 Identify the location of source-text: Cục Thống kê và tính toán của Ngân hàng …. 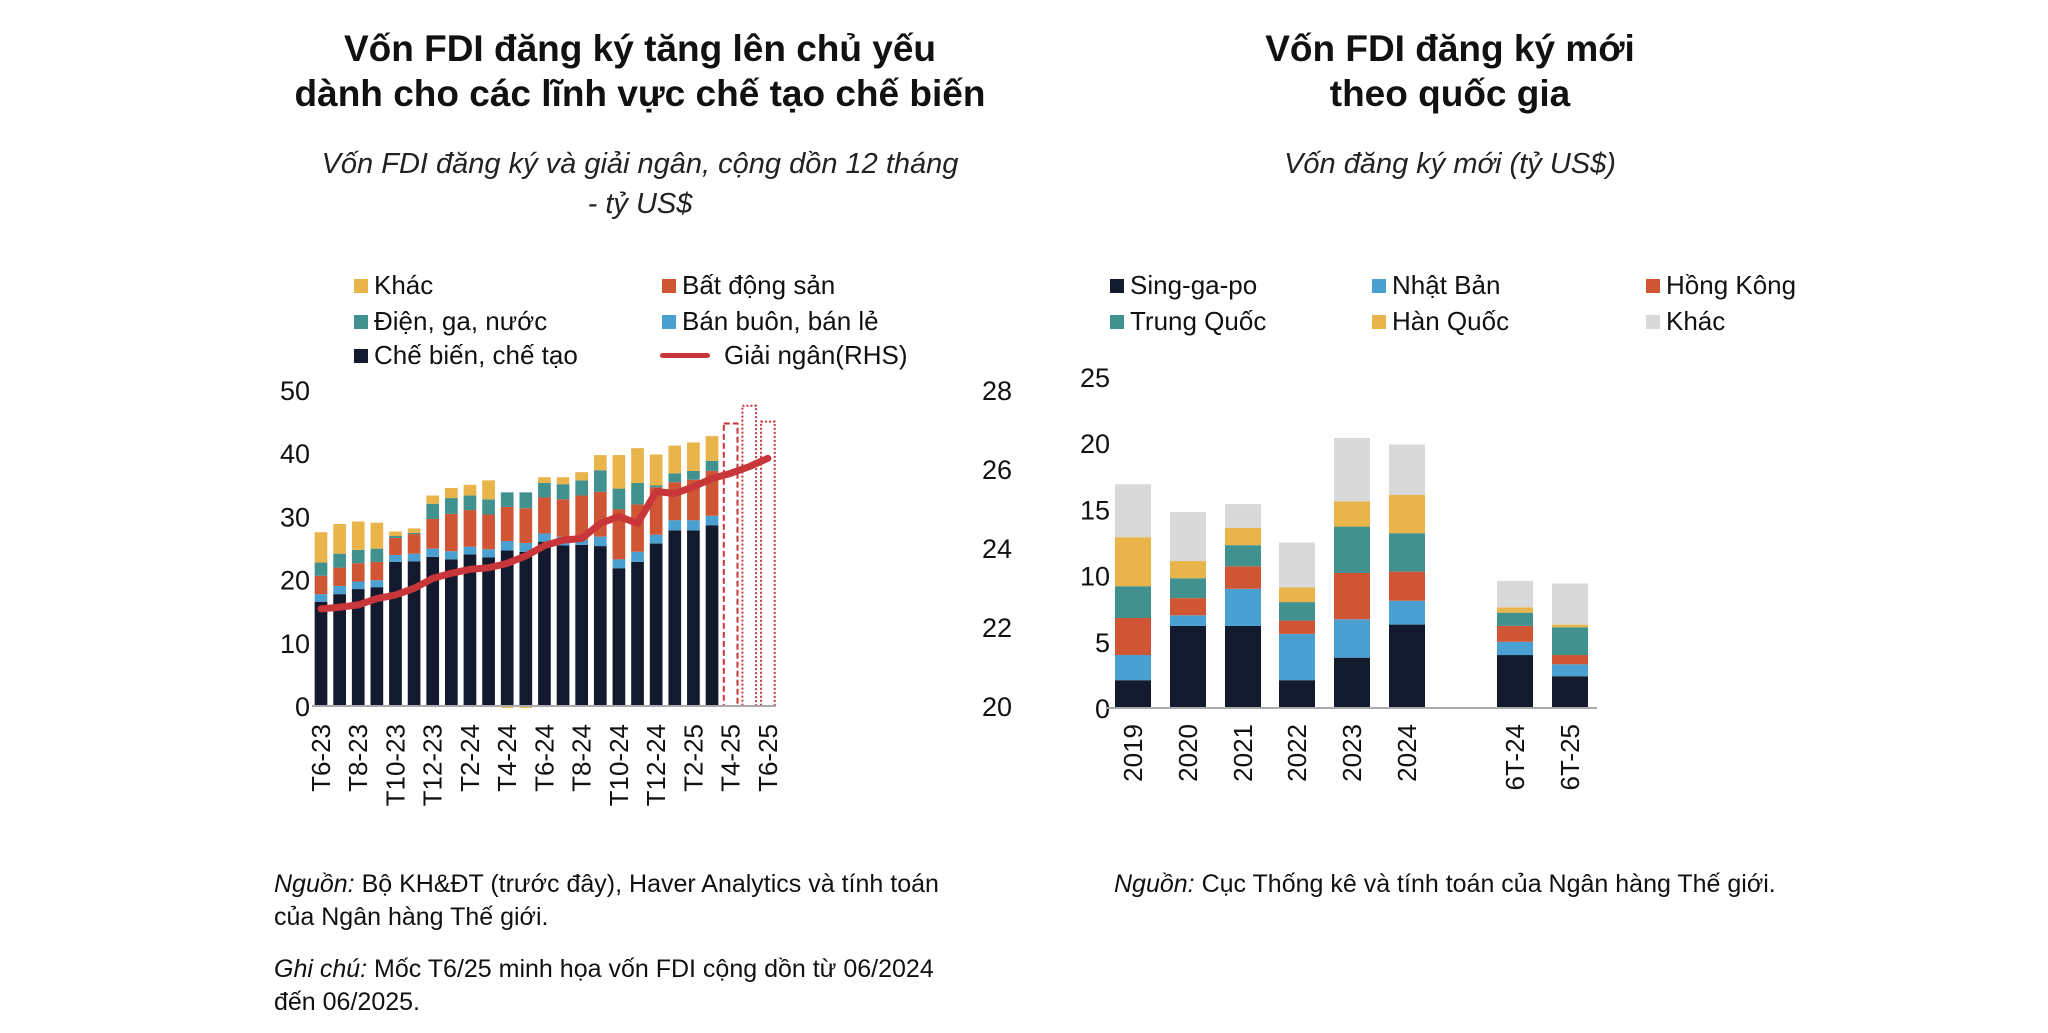
(1485, 884).